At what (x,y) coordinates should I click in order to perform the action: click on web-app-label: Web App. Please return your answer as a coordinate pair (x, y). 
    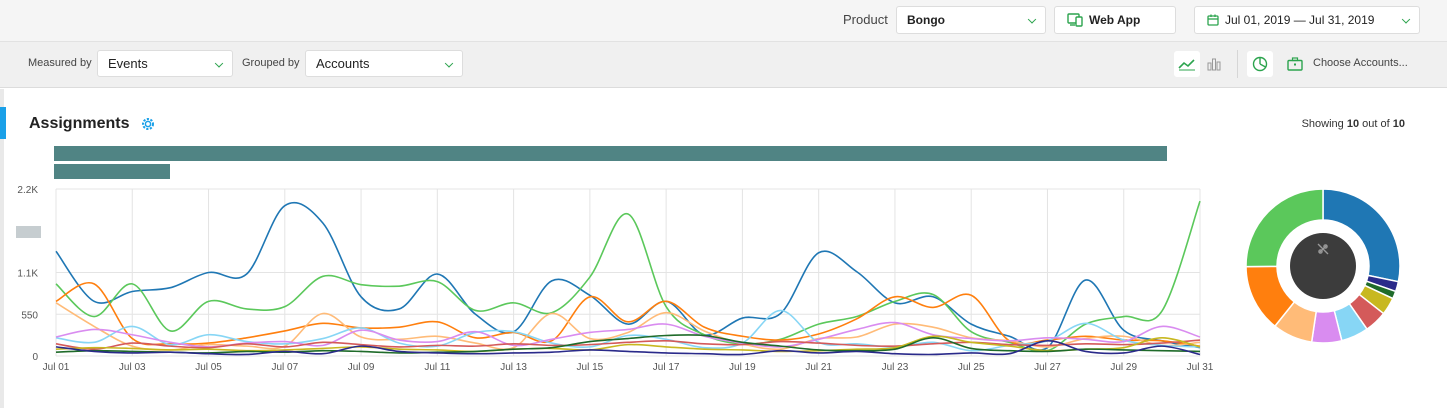
    Looking at the image, I should click on (1115, 20).